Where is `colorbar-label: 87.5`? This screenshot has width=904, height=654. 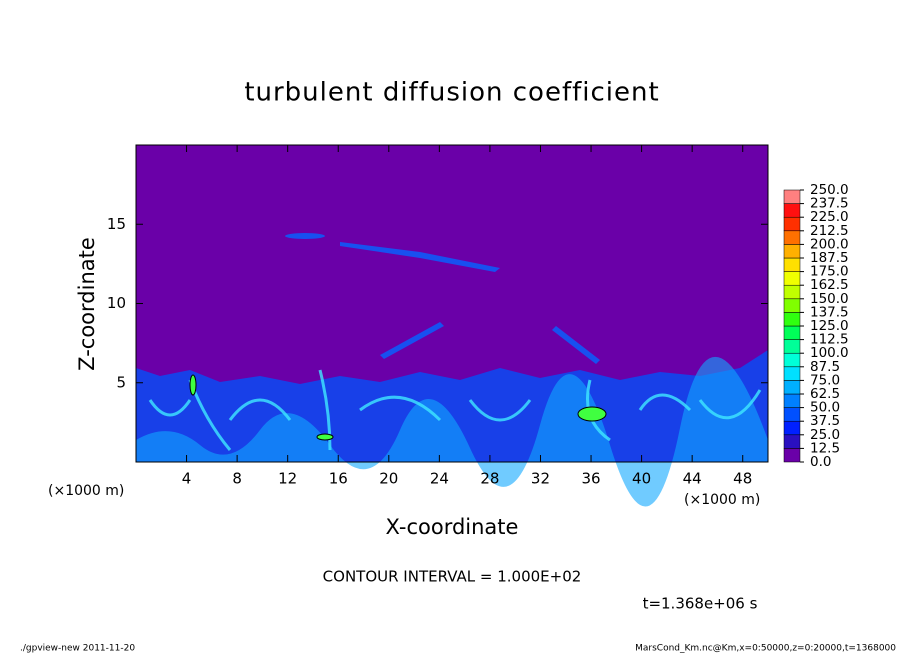
colorbar-label: 87.5 is located at coordinates (825, 367).